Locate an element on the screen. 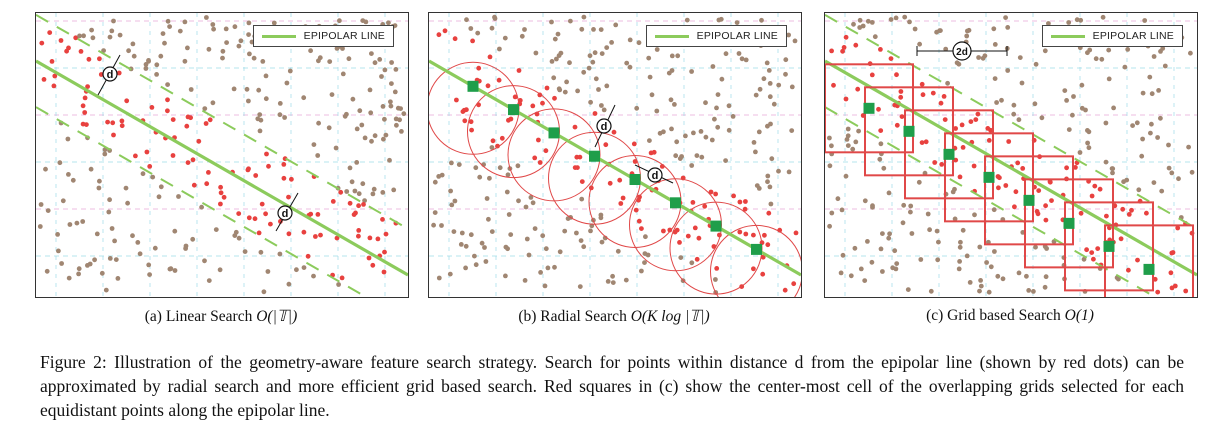  caption-math: O(1) is located at coordinates (1079, 315).